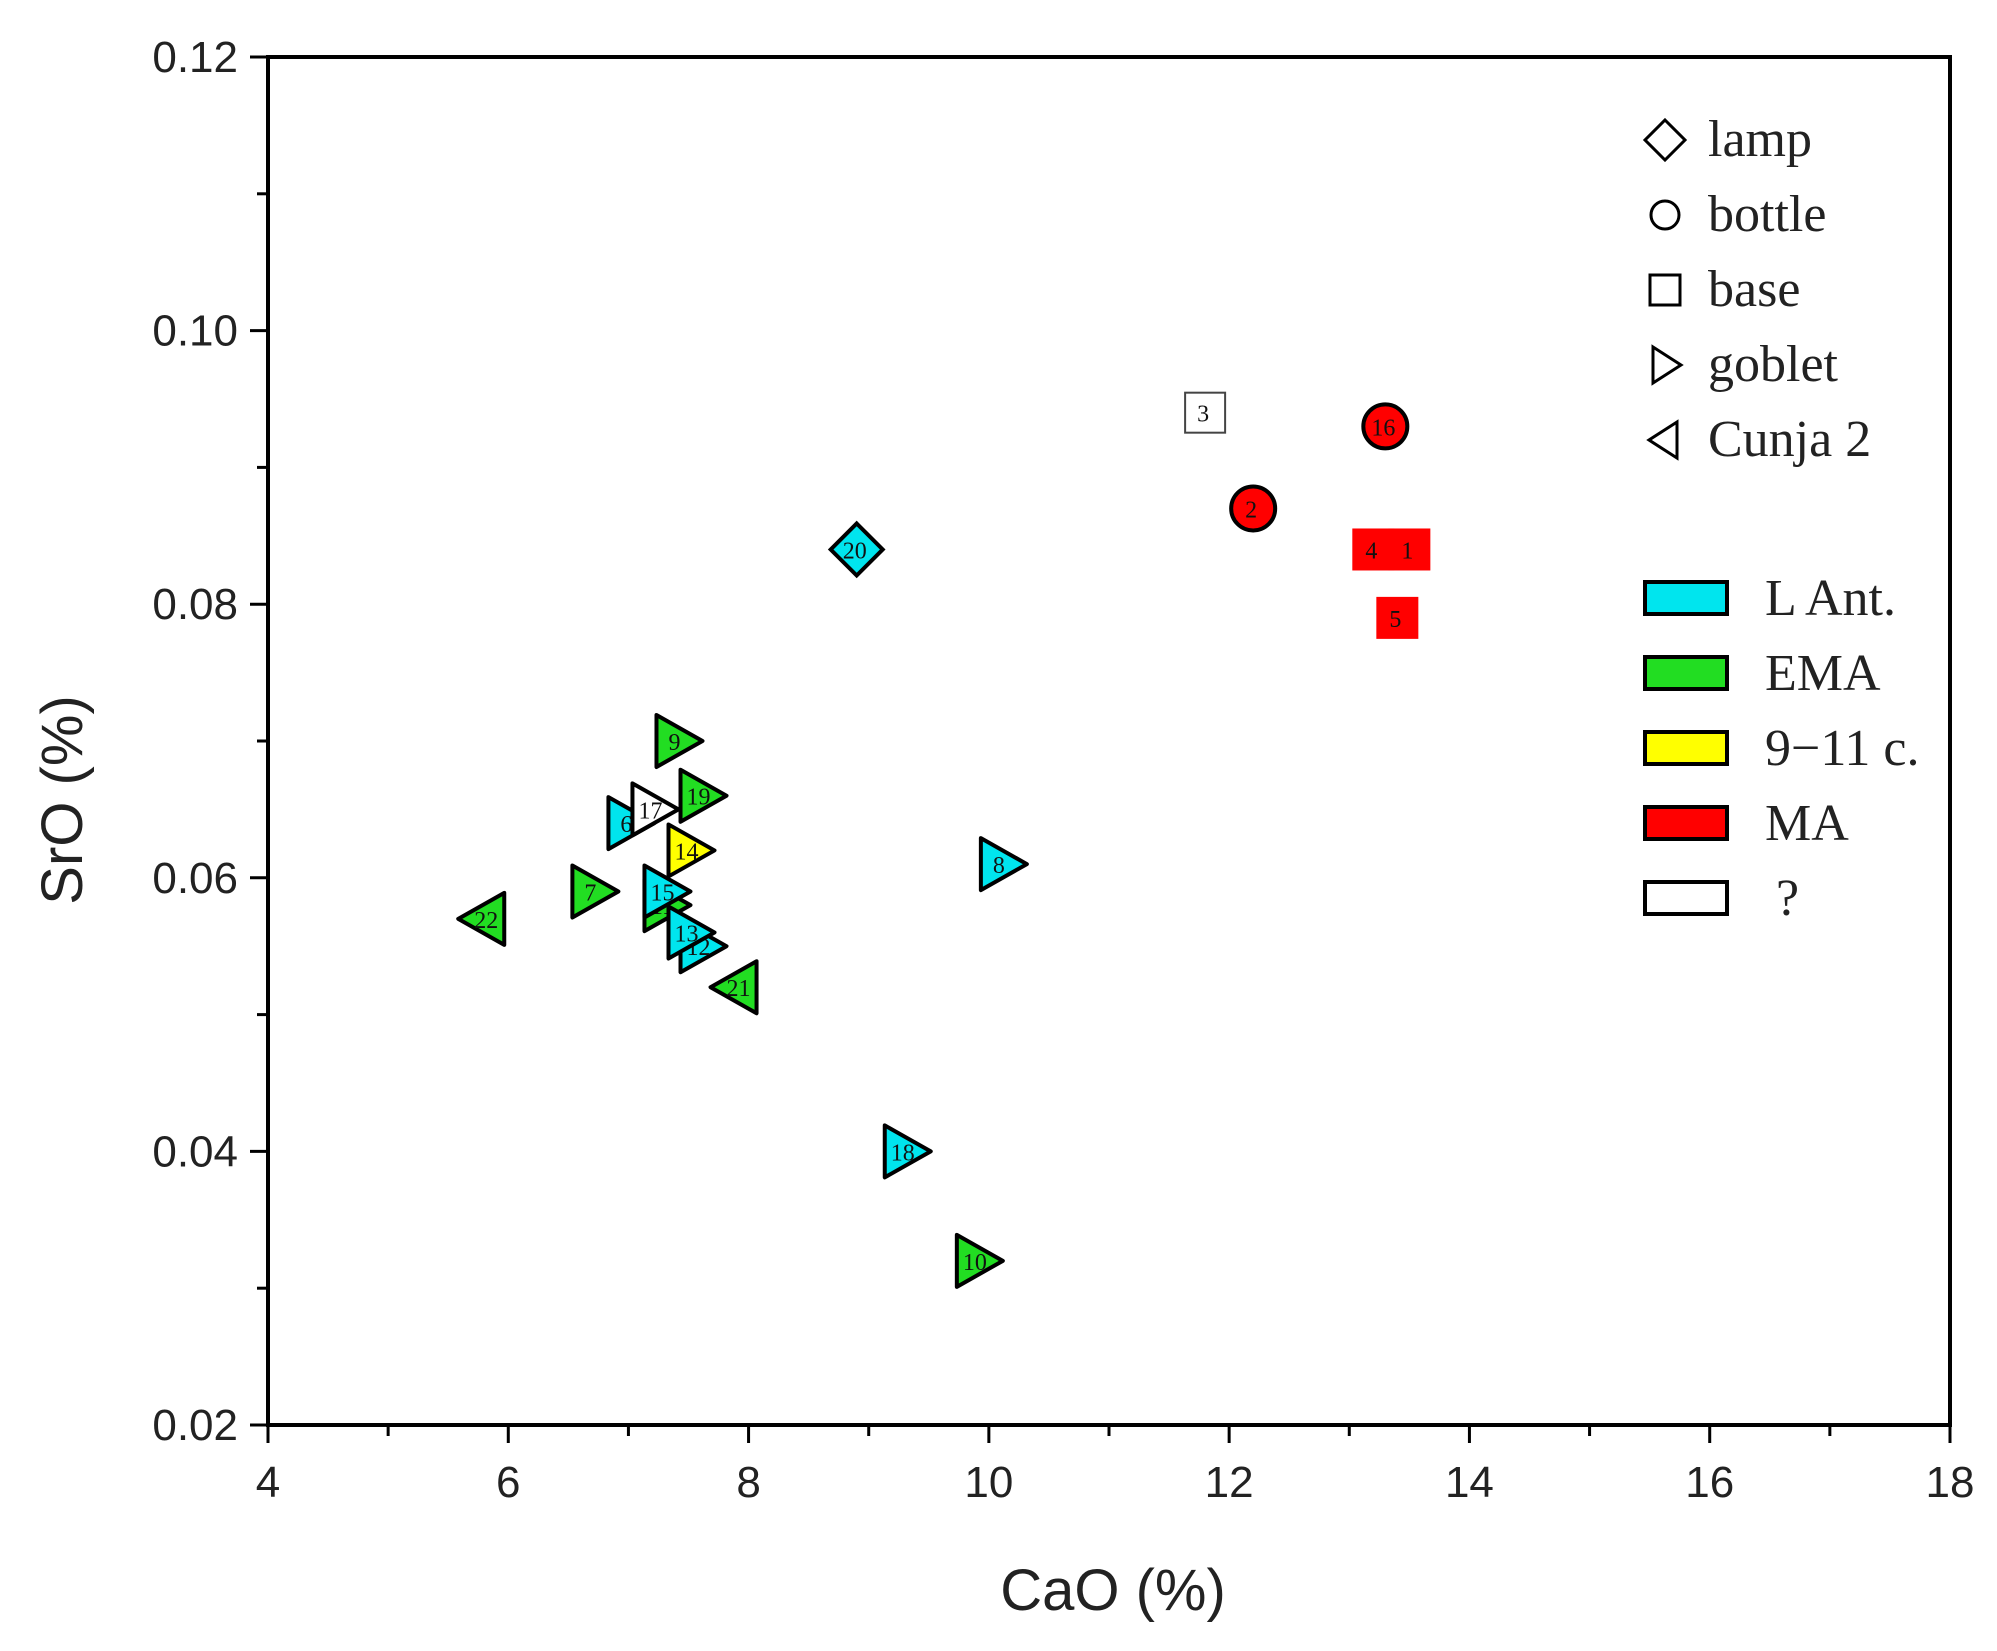 The image size is (1997, 1651). What do you see at coordinates (1754, 289) in the screenshot?
I see `legend-shape-label: base` at bounding box center [1754, 289].